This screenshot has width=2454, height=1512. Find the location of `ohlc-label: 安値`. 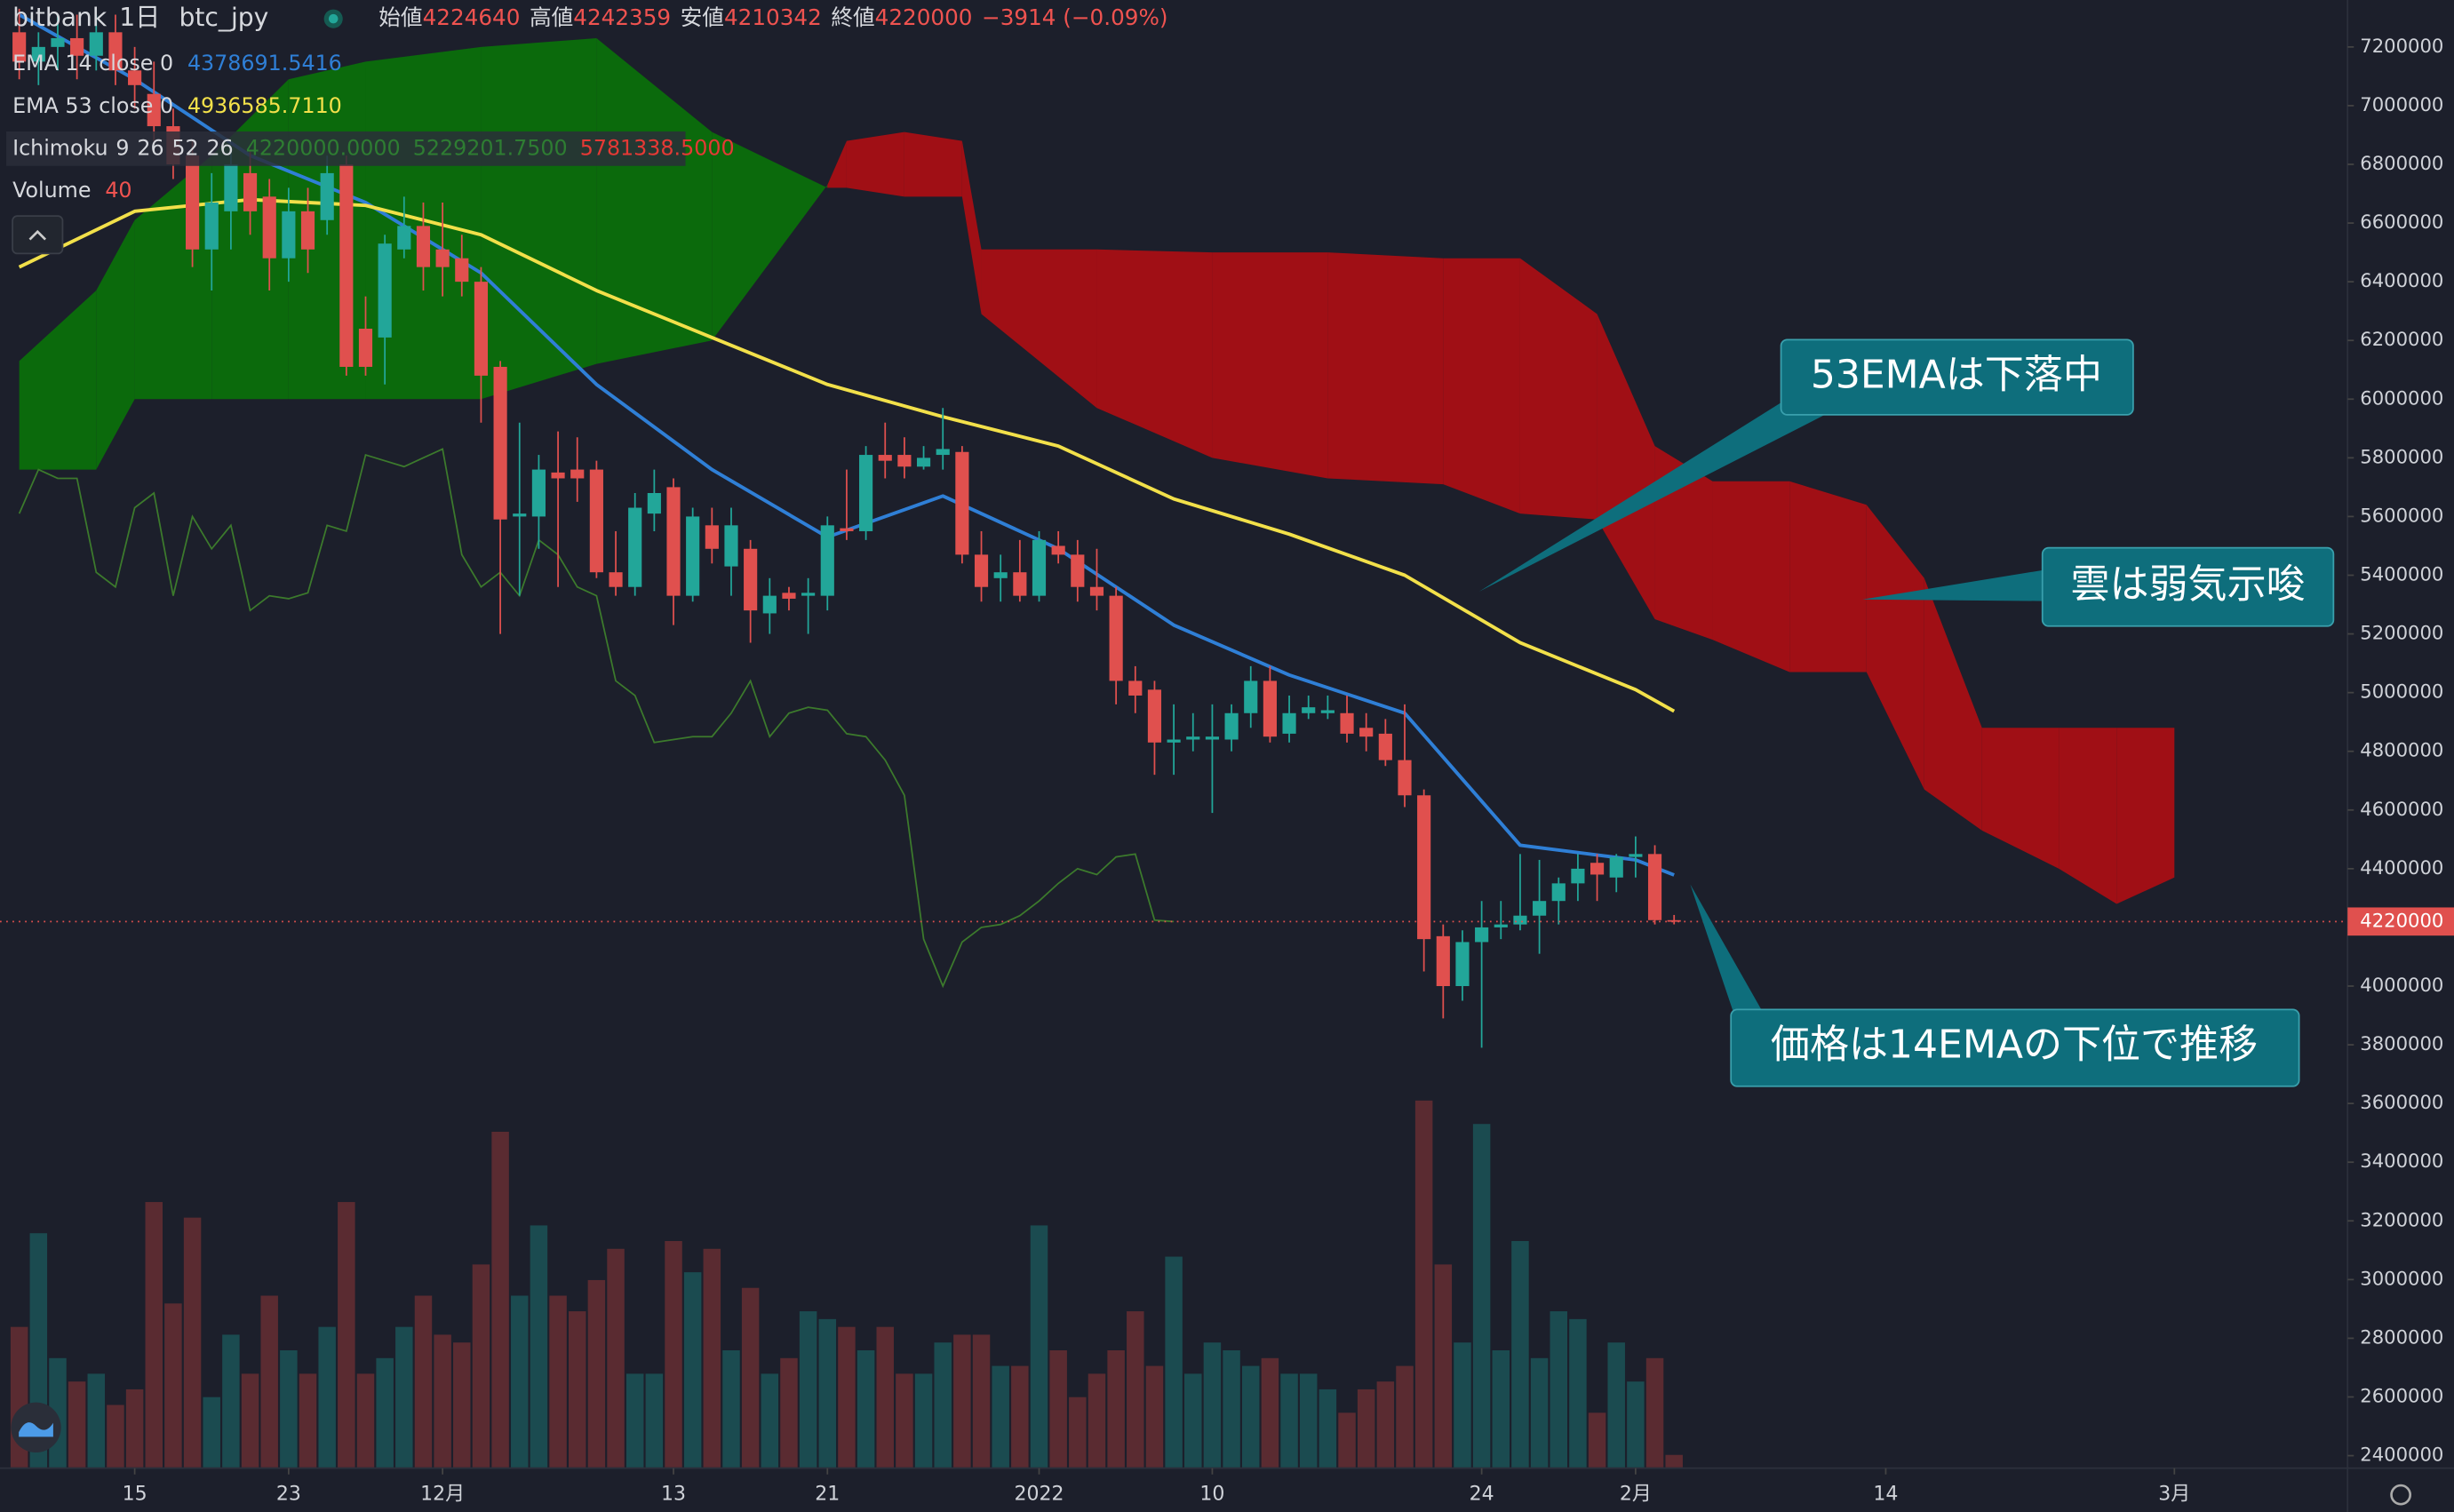

ohlc-label: 安値 is located at coordinates (702, 17).